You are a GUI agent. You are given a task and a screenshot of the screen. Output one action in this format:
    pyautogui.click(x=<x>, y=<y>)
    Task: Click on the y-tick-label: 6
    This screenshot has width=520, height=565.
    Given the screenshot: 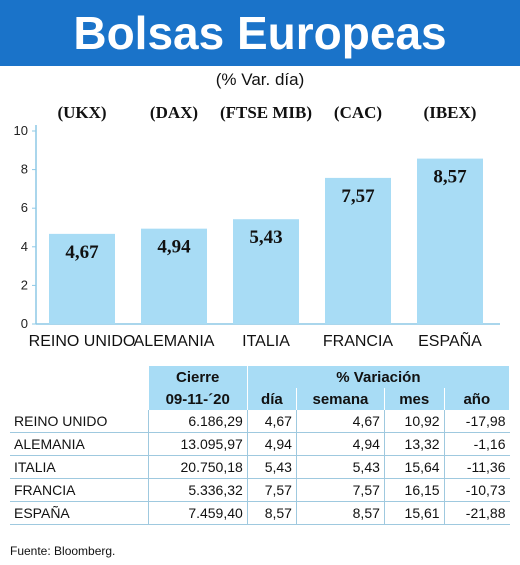 What is the action you would take?
    pyautogui.click(x=24, y=207)
    